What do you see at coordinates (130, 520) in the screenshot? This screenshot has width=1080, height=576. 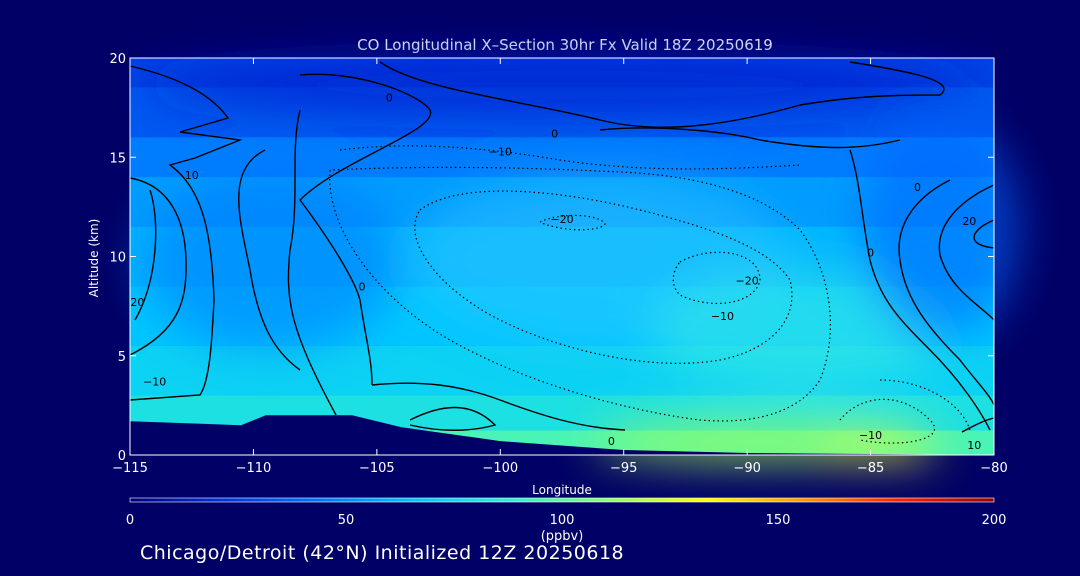 I see `colorbar-tick-label: 0` at bounding box center [130, 520].